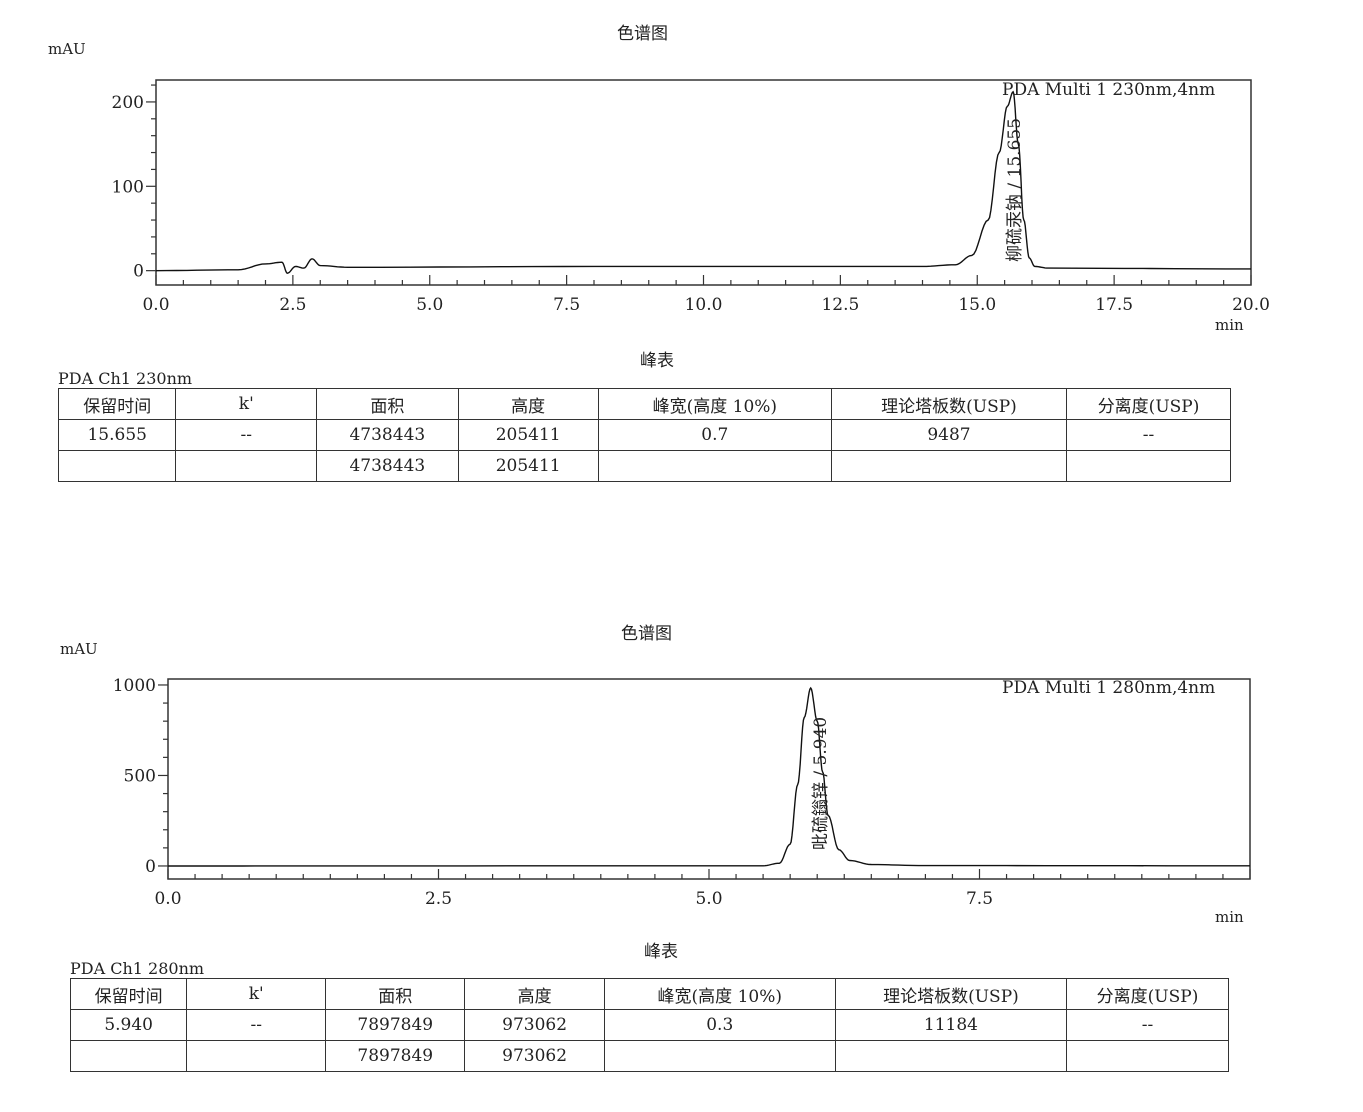  Describe the element at coordinates (977, 305) in the screenshot. I see `x-tick-label: 15.0` at that location.